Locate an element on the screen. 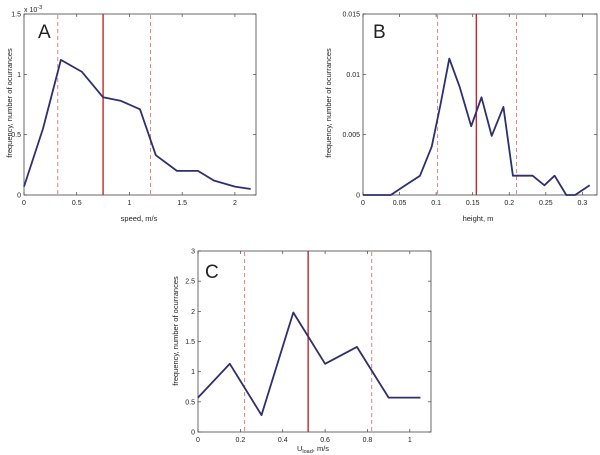 The width and height of the screenshot is (600, 455). panel-a-letter: A is located at coordinates (44, 32).